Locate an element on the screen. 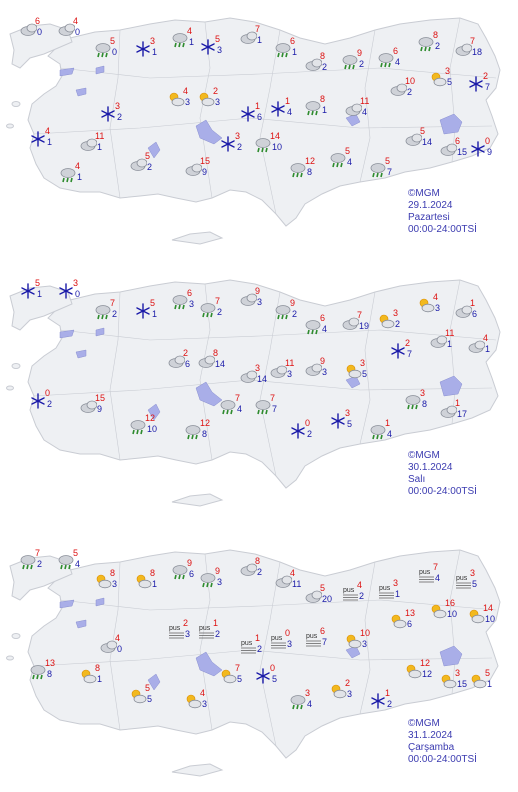 The height and width of the screenshot is (792, 518). min-temperature: 9 is located at coordinates (490, 152).